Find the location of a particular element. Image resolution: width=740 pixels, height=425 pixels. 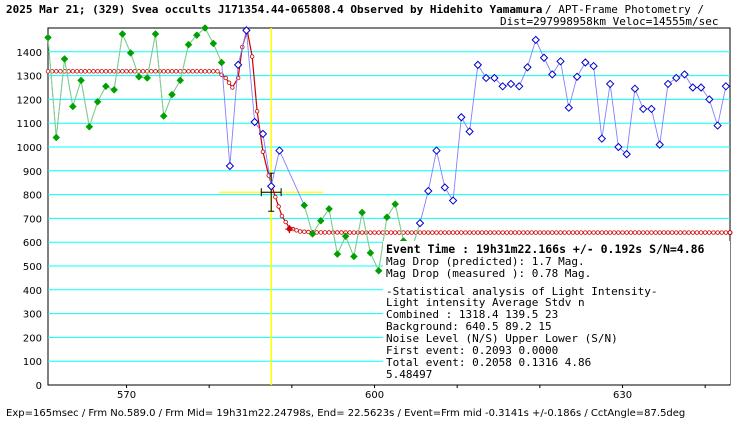

y-tick-label: 400 is located at coordinates (32, 291).